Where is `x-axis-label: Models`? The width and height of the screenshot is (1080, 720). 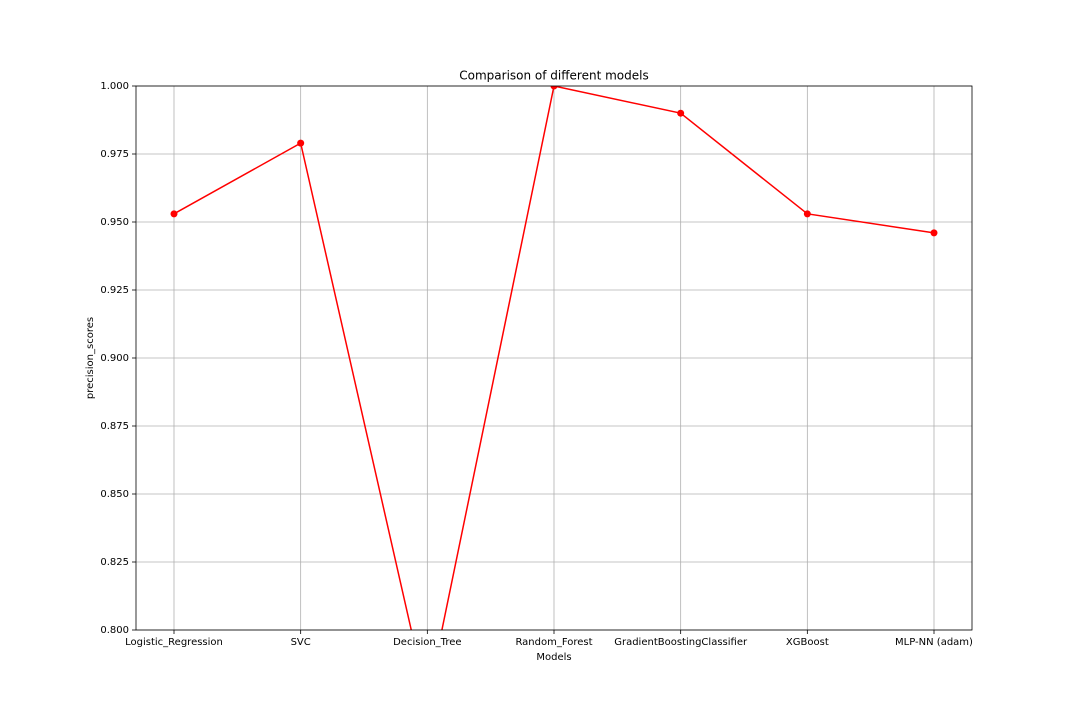
x-axis-label: Models is located at coordinates (553, 657).